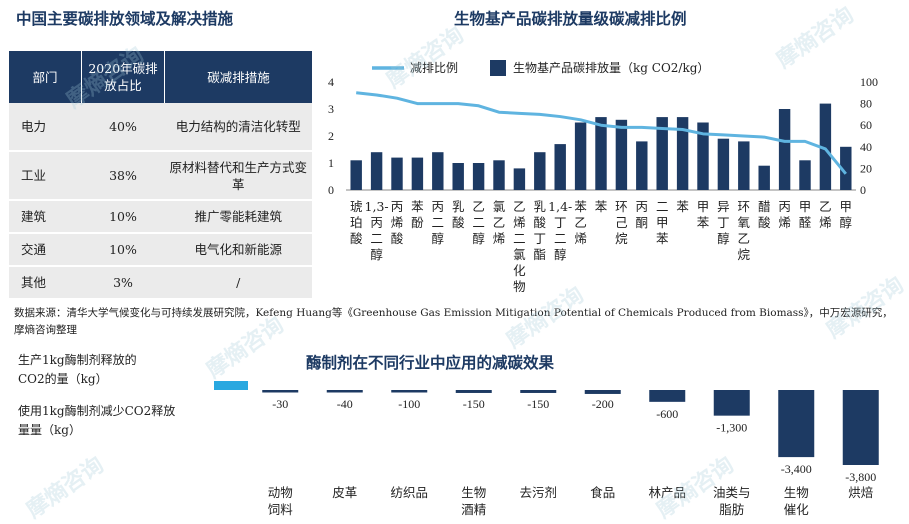 The width and height of the screenshot is (909, 524). What do you see at coordinates (797, 501) in the screenshot?
I see `x-category-label: 生物催化` at bounding box center [797, 501].